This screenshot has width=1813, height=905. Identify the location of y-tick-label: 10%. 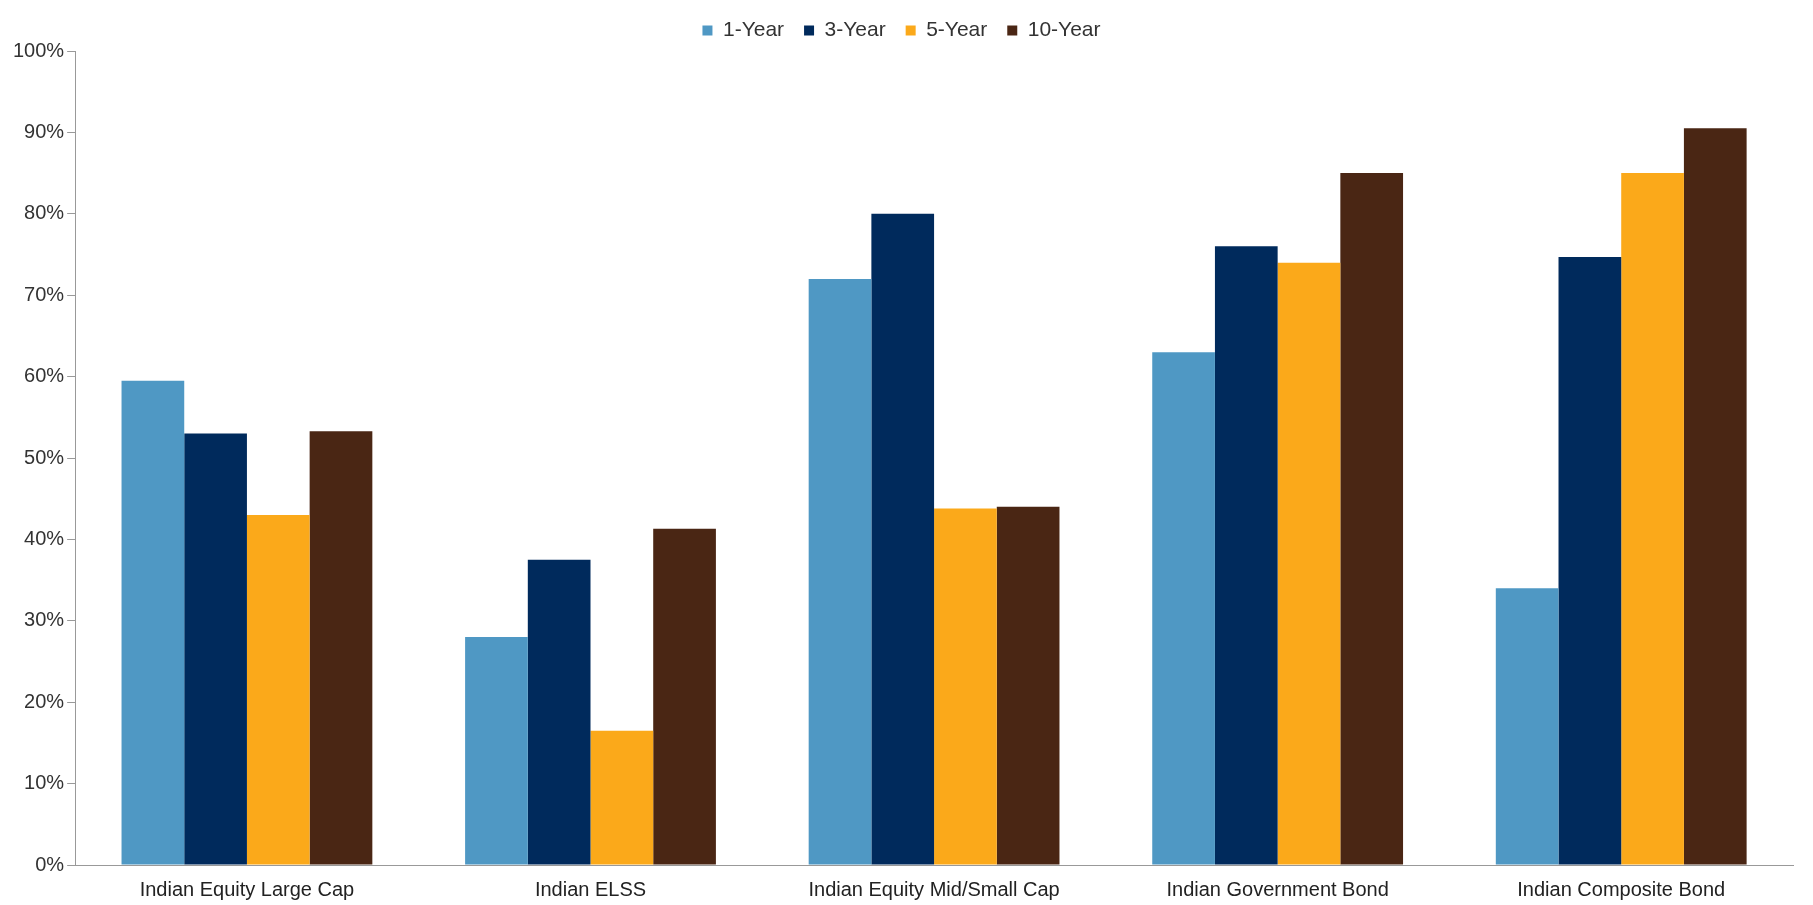
(44, 782).